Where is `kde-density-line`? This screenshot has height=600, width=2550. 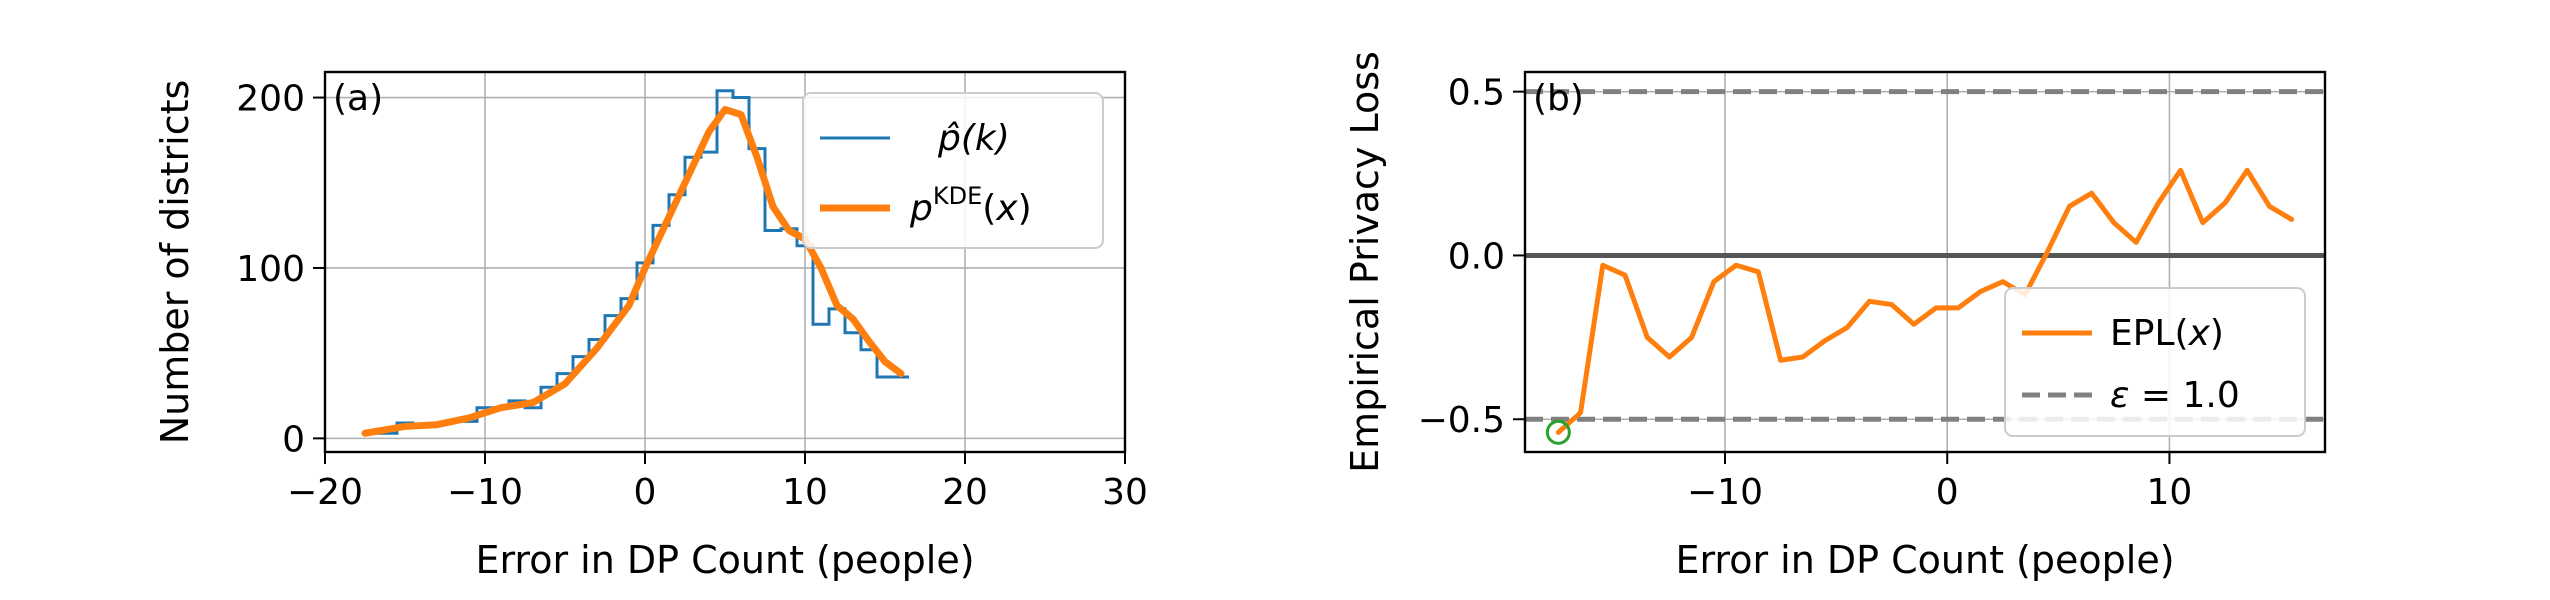
kde-density-line is located at coordinates (633, 271).